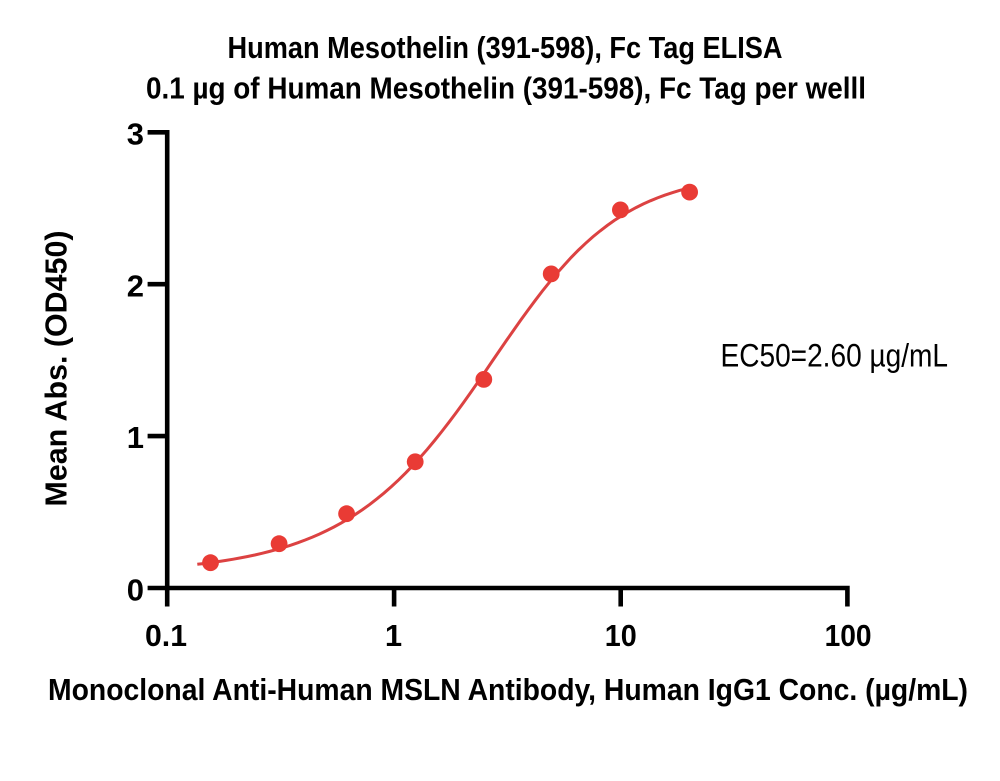  Describe the element at coordinates (135, 589) in the screenshot. I see `svg-text: 0` at that location.